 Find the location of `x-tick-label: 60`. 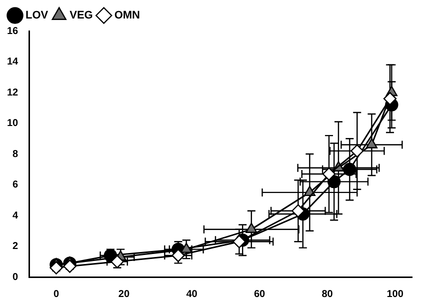

x-tick-label: 60 is located at coordinates (260, 294).